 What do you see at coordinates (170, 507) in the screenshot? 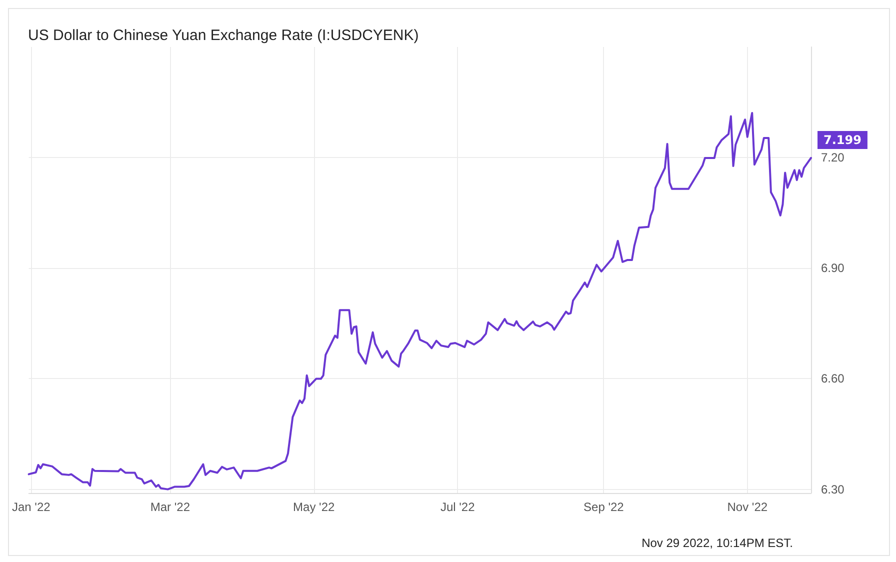
I see `x-tick-label: Mar '22` at bounding box center [170, 507].